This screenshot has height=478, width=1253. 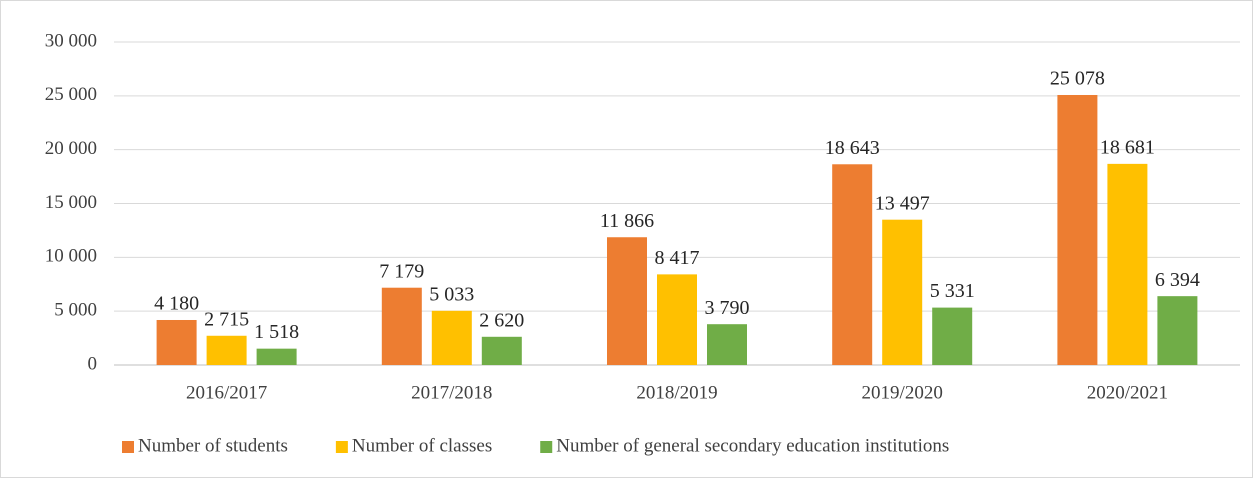 I want to click on legend-label: Number of students, so click(x=213, y=445).